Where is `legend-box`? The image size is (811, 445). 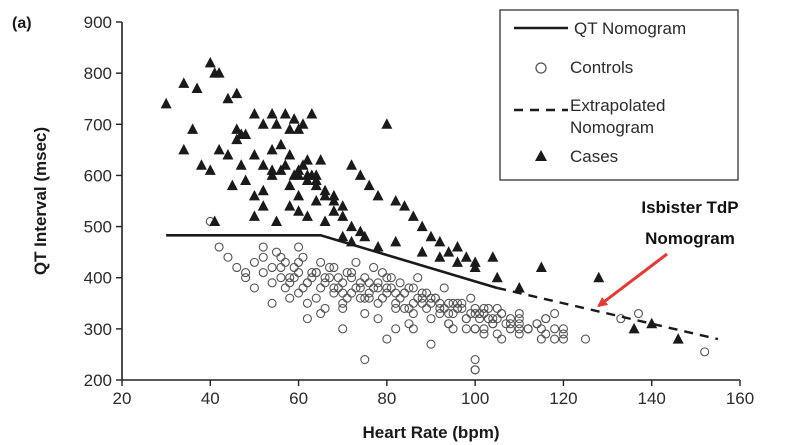 legend-box is located at coordinates (619, 95).